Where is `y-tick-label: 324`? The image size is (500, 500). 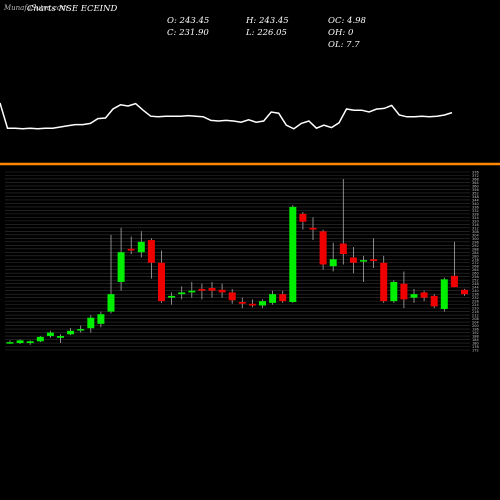
y-tick-label: 324 is located at coordinates (475, 218).